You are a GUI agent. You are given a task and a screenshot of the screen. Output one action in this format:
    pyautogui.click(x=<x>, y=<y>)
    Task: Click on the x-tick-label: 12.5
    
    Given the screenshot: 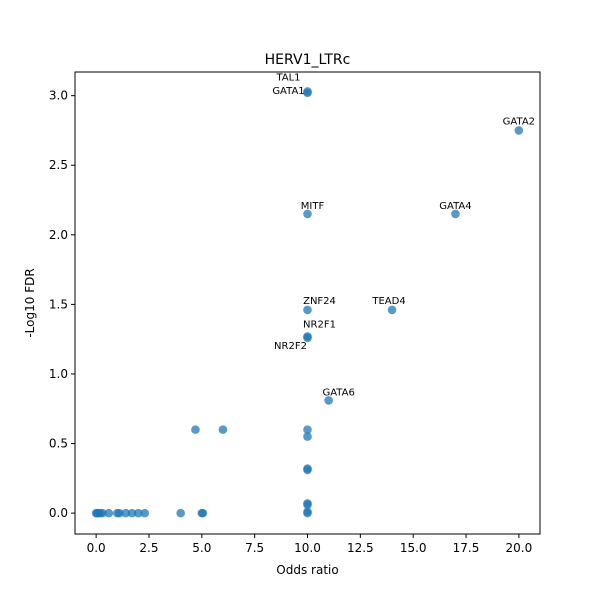 What is the action you would take?
    pyautogui.click(x=360, y=548)
    